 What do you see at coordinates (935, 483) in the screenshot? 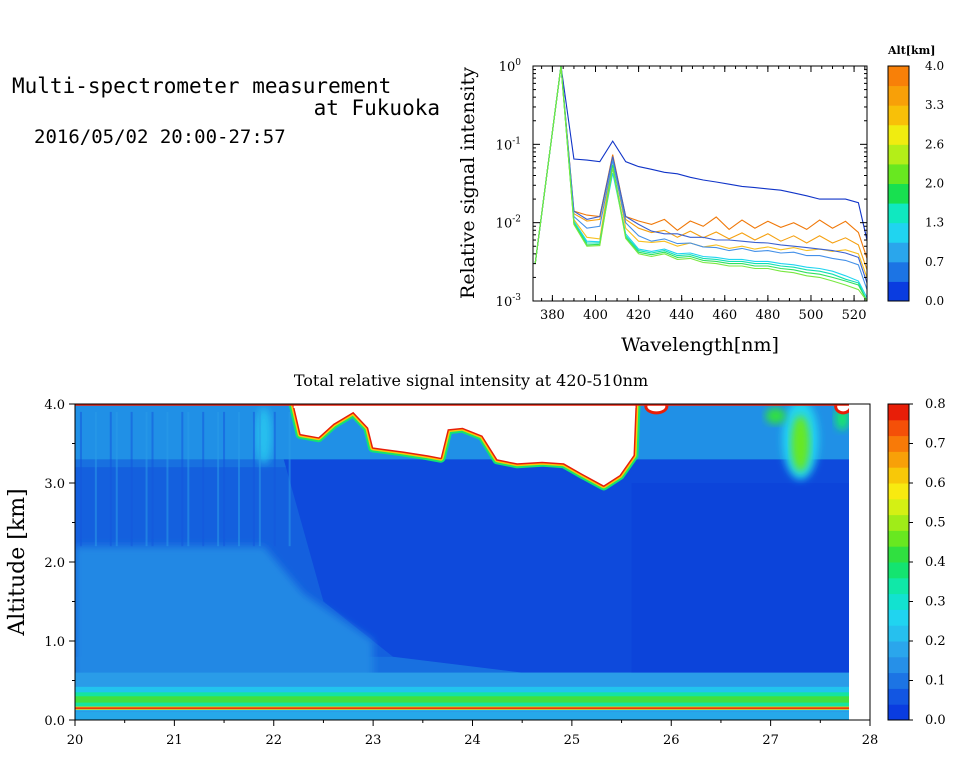
I see `intensity-colorbar-tick-label: 0.6` at bounding box center [935, 483].